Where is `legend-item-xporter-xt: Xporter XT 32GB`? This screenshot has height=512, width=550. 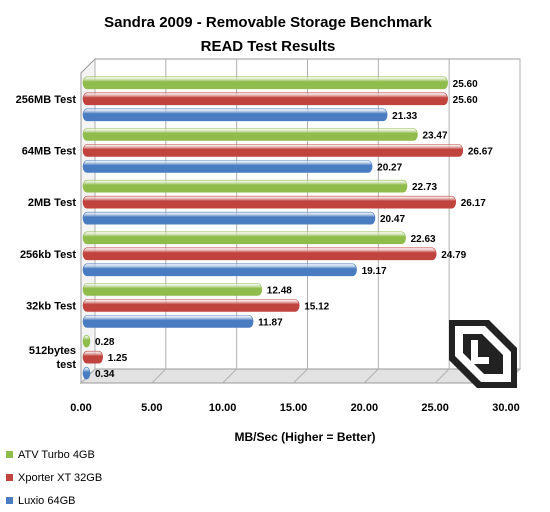
legend-item-xporter-xt: Xporter XT 32GB is located at coordinates (54, 477).